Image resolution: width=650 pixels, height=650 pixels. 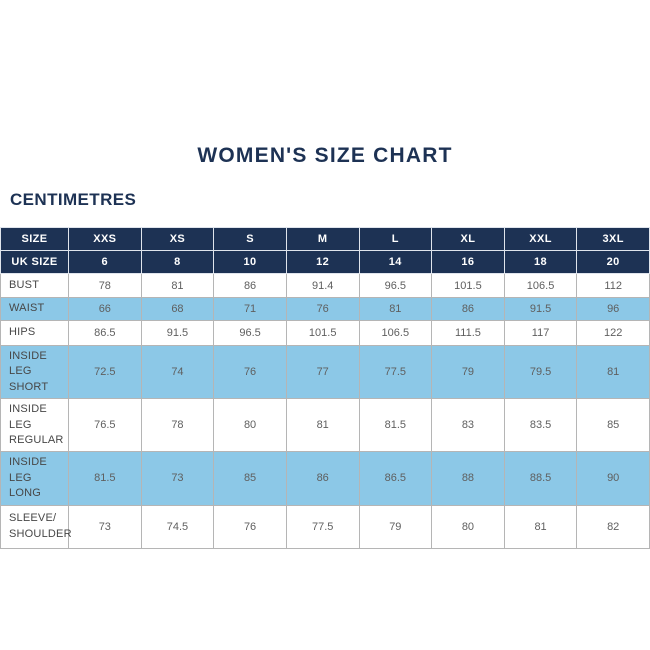 What do you see at coordinates (395, 262) in the screenshot?
I see `uk-size-cell: 14` at bounding box center [395, 262].